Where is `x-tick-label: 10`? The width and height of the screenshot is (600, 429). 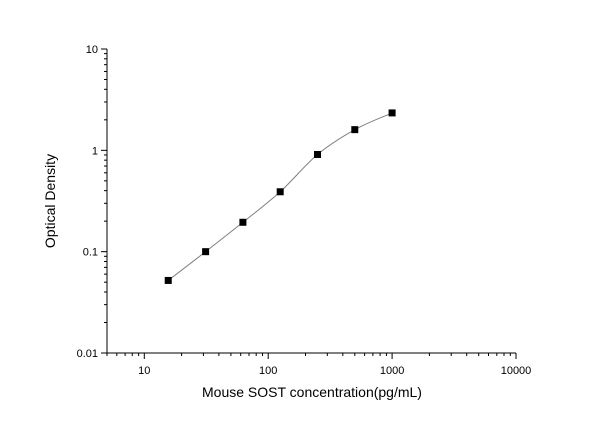
x-tick-label: 10 is located at coordinates (144, 371).